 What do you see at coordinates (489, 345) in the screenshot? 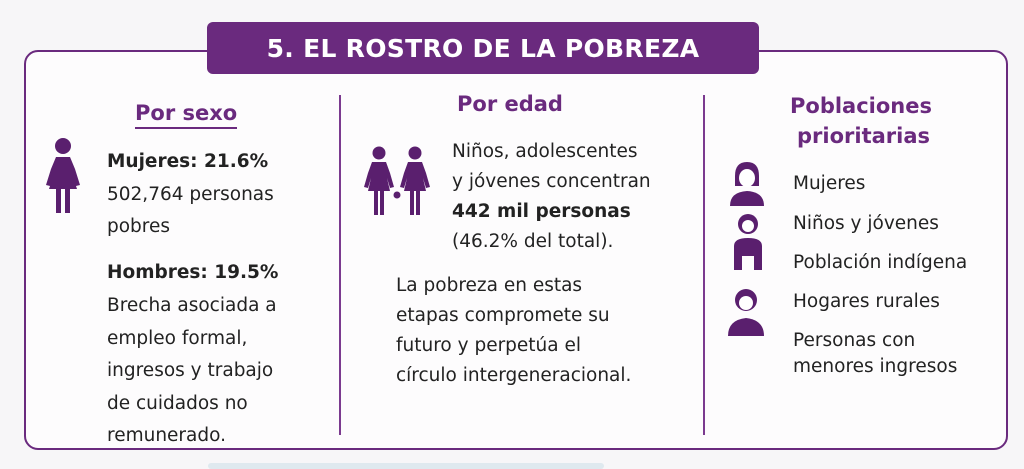
I see `edad-line: futuro y perpetúa el` at bounding box center [489, 345].